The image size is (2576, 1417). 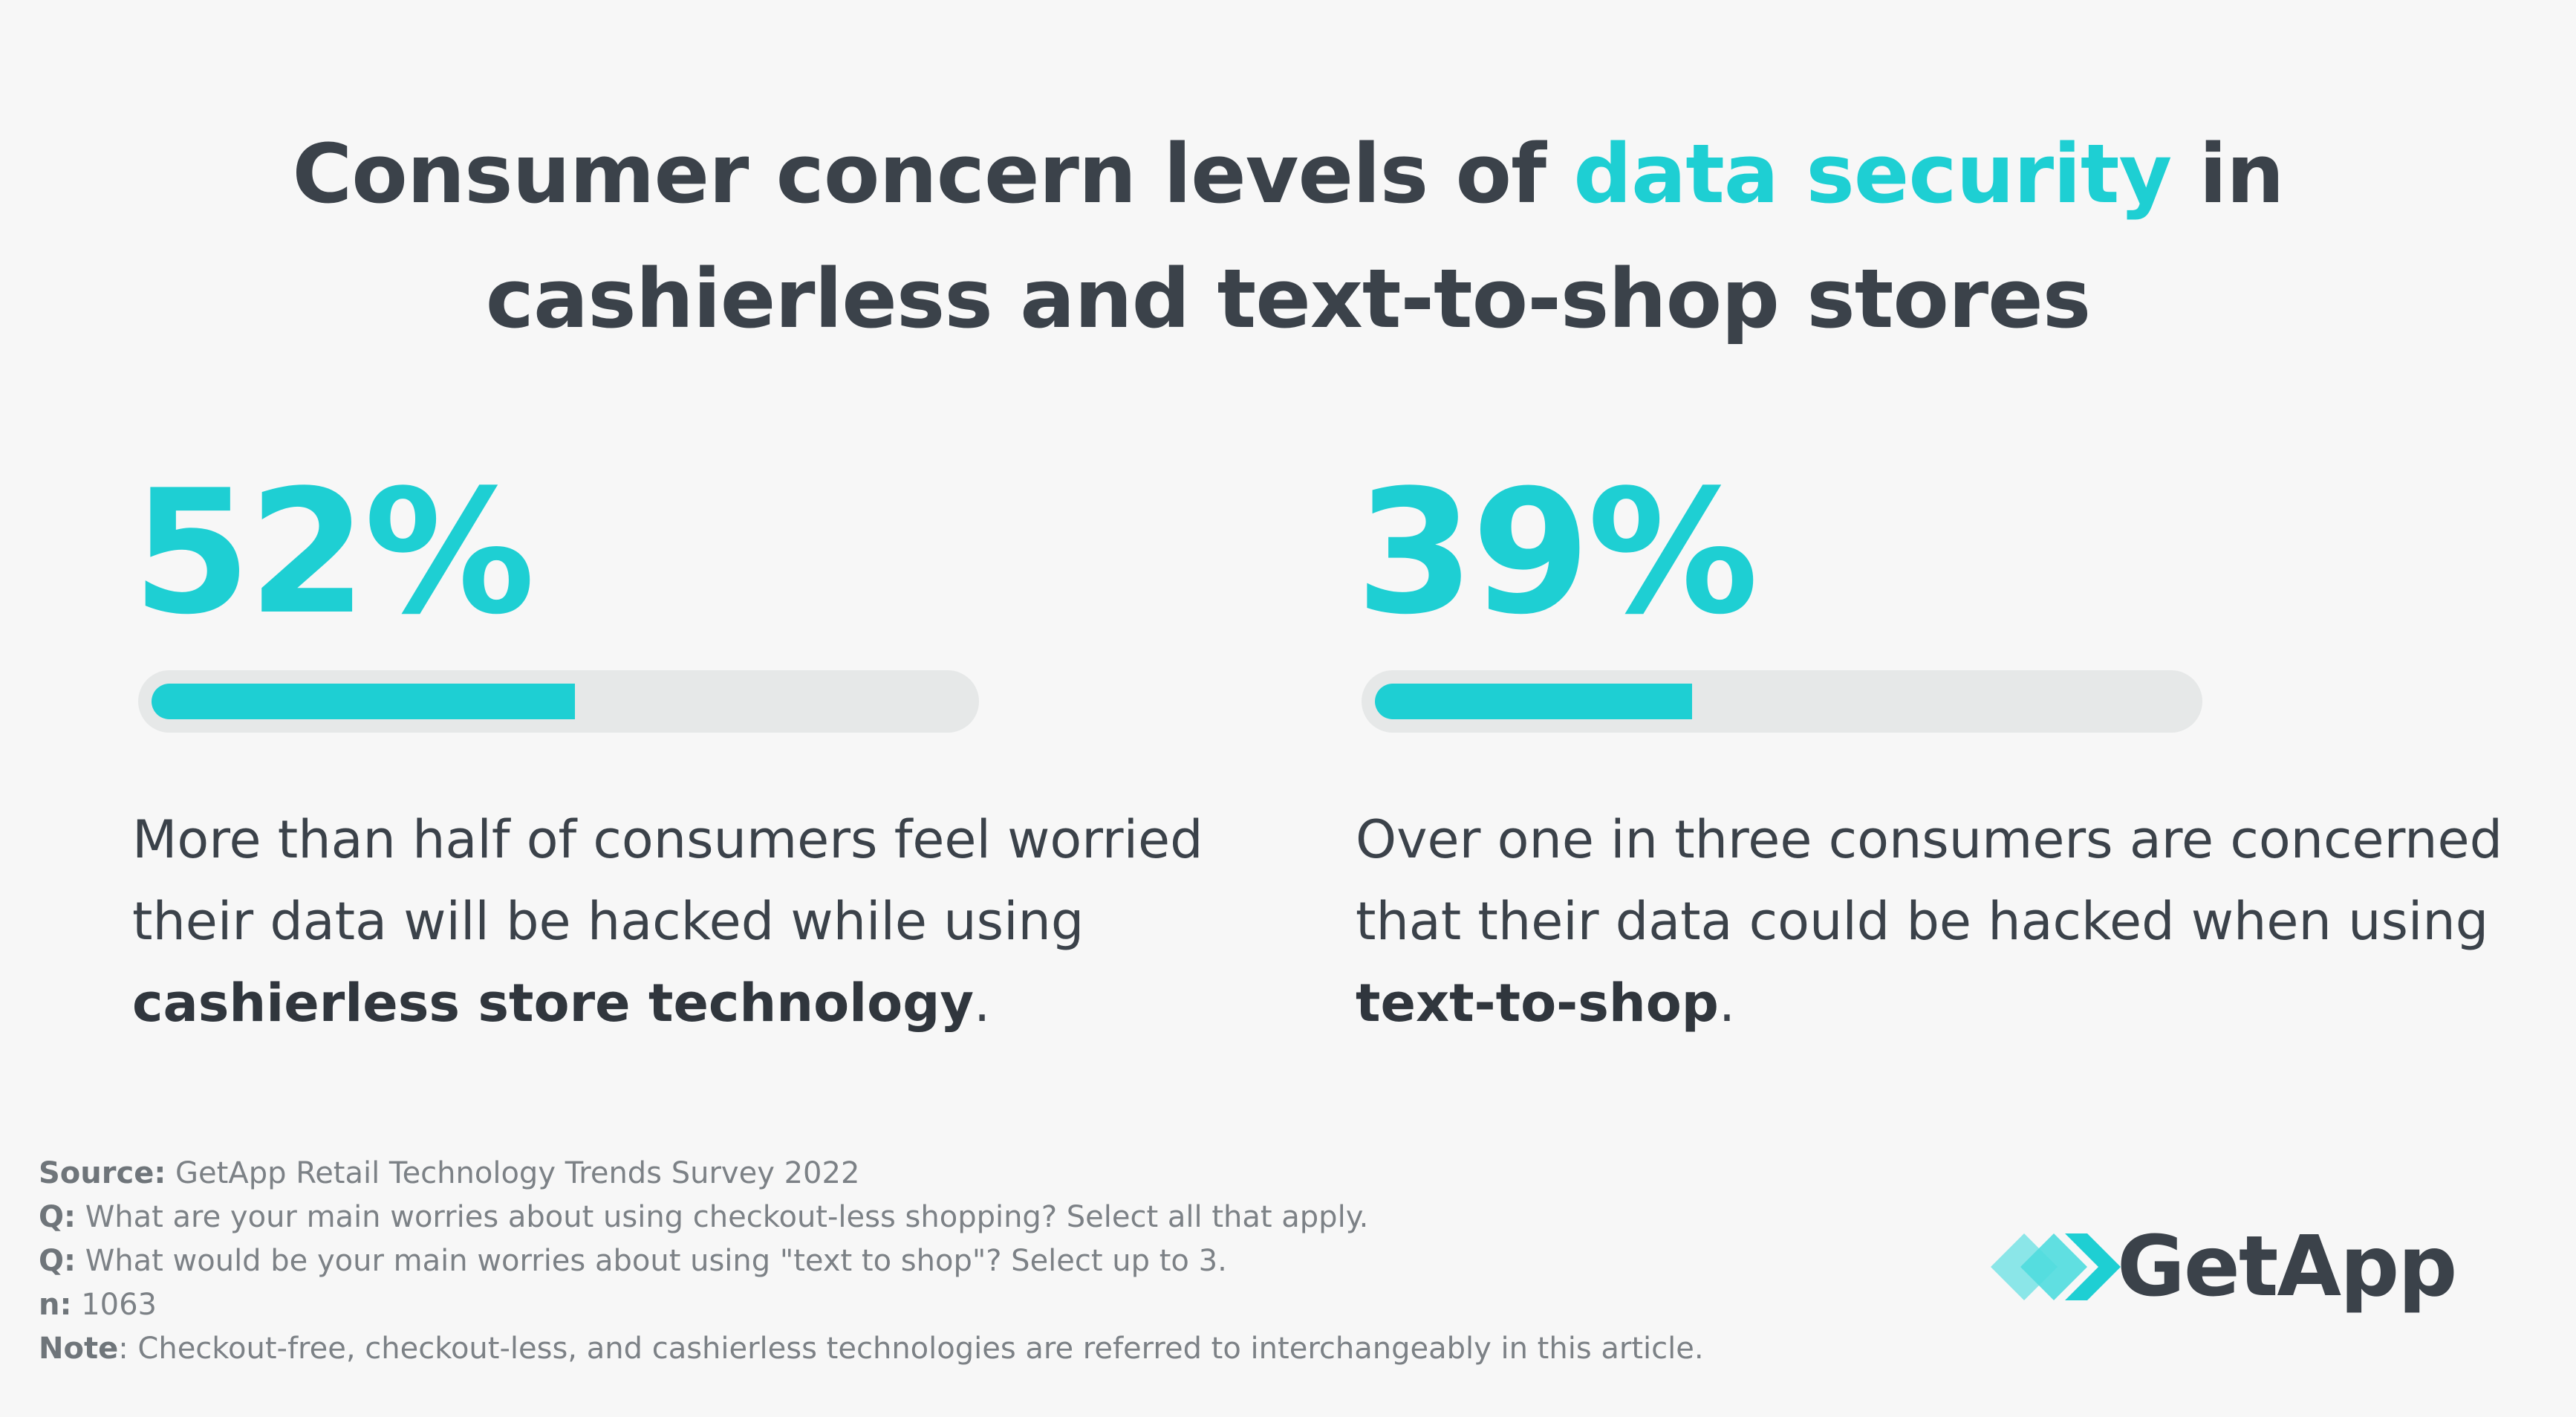 I want to click on stat-value-cashierless: 52%, so click(x=334, y=553).